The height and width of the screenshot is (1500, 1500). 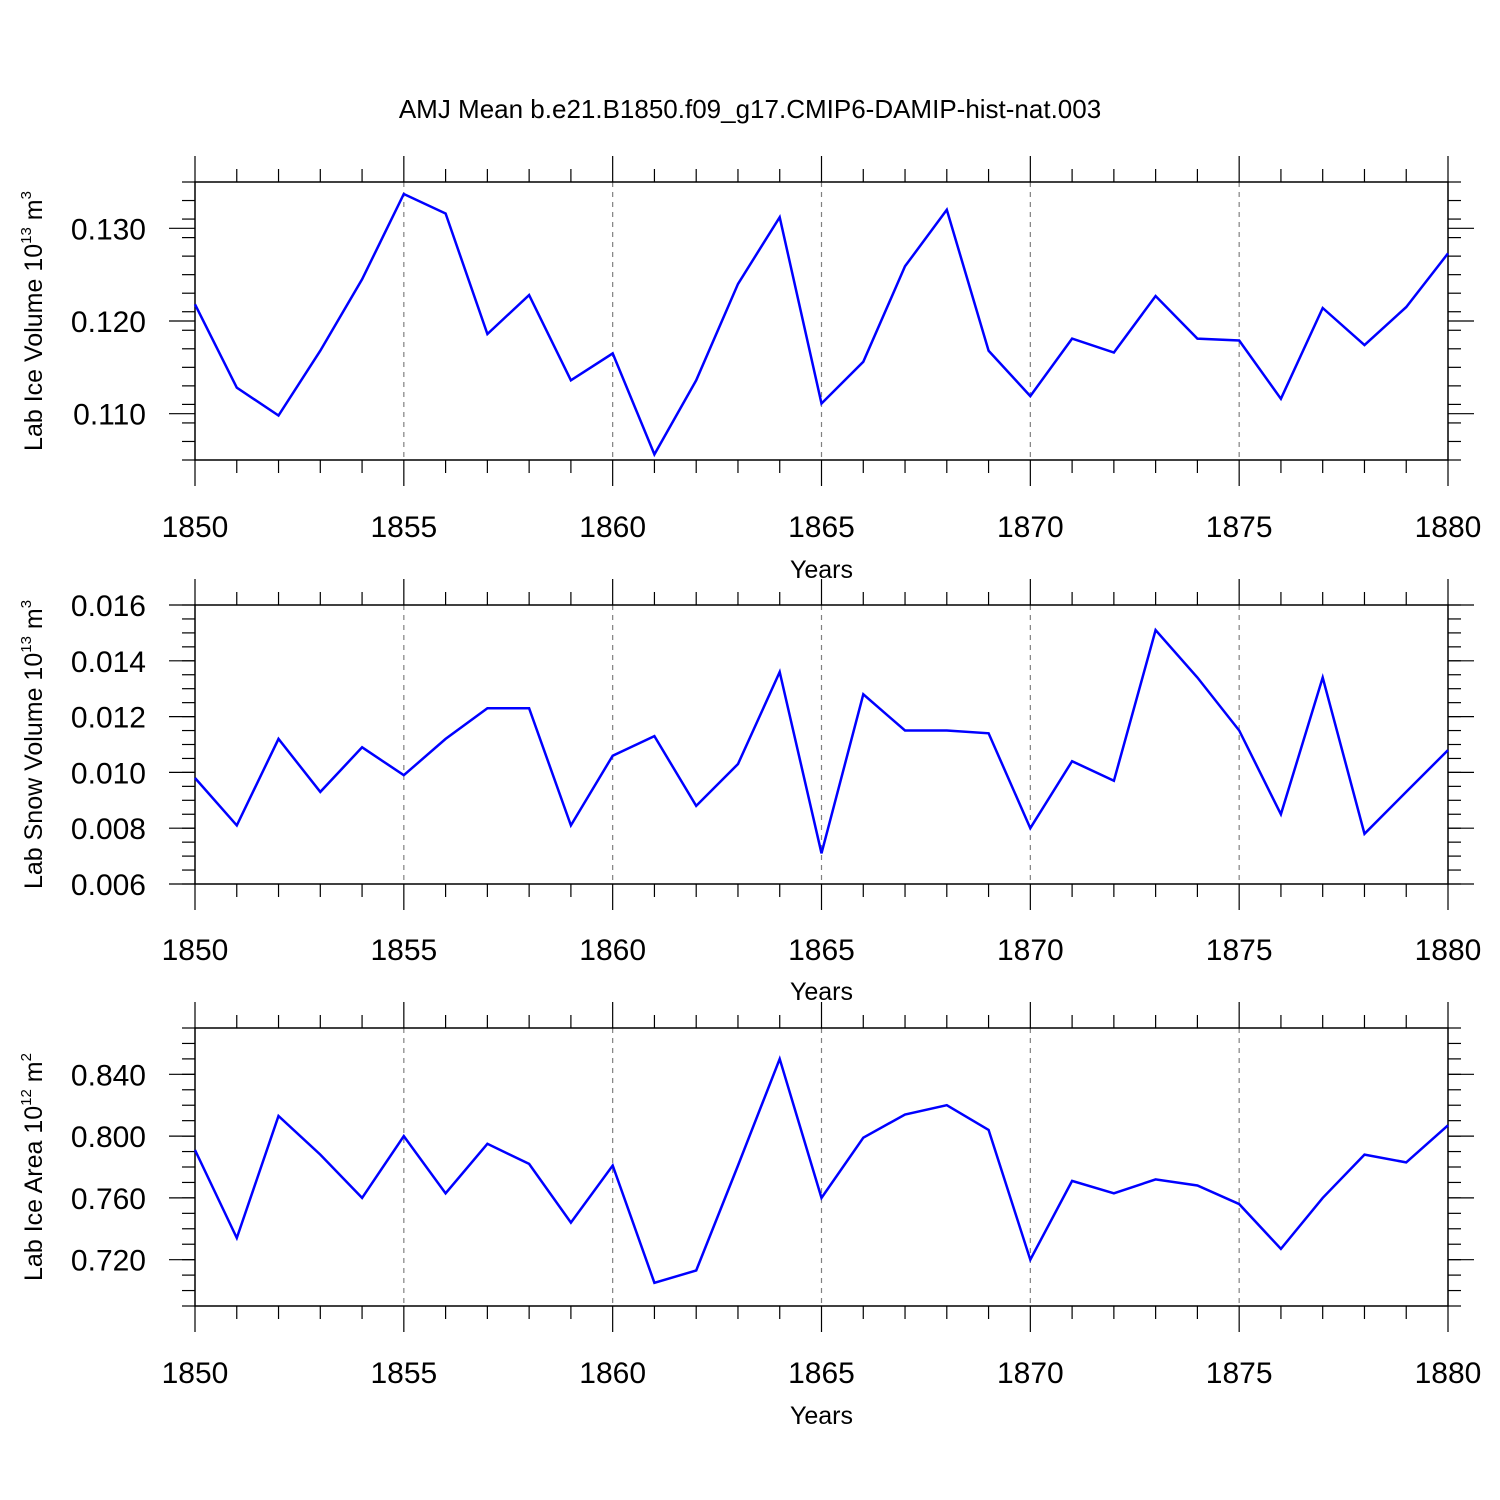 I want to click on y-axis-title-superscript: 2, so click(x=26, y=1057).